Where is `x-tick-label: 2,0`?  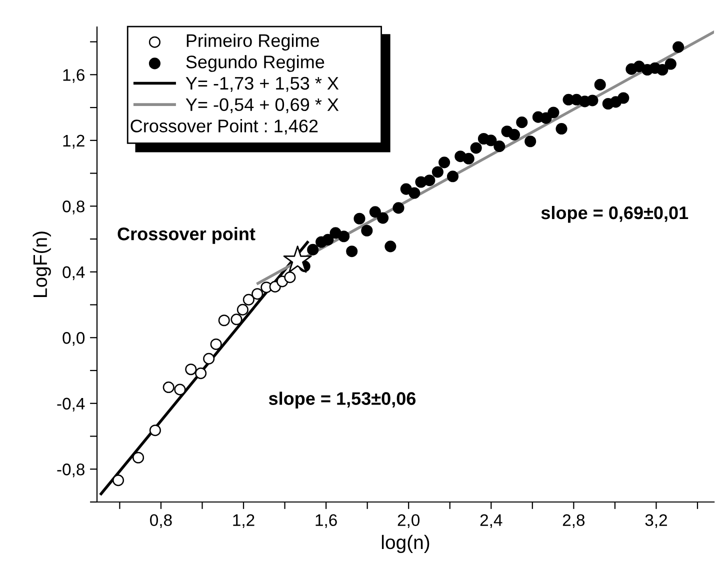
x-tick-label: 2,0 is located at coordinates (409, 521).